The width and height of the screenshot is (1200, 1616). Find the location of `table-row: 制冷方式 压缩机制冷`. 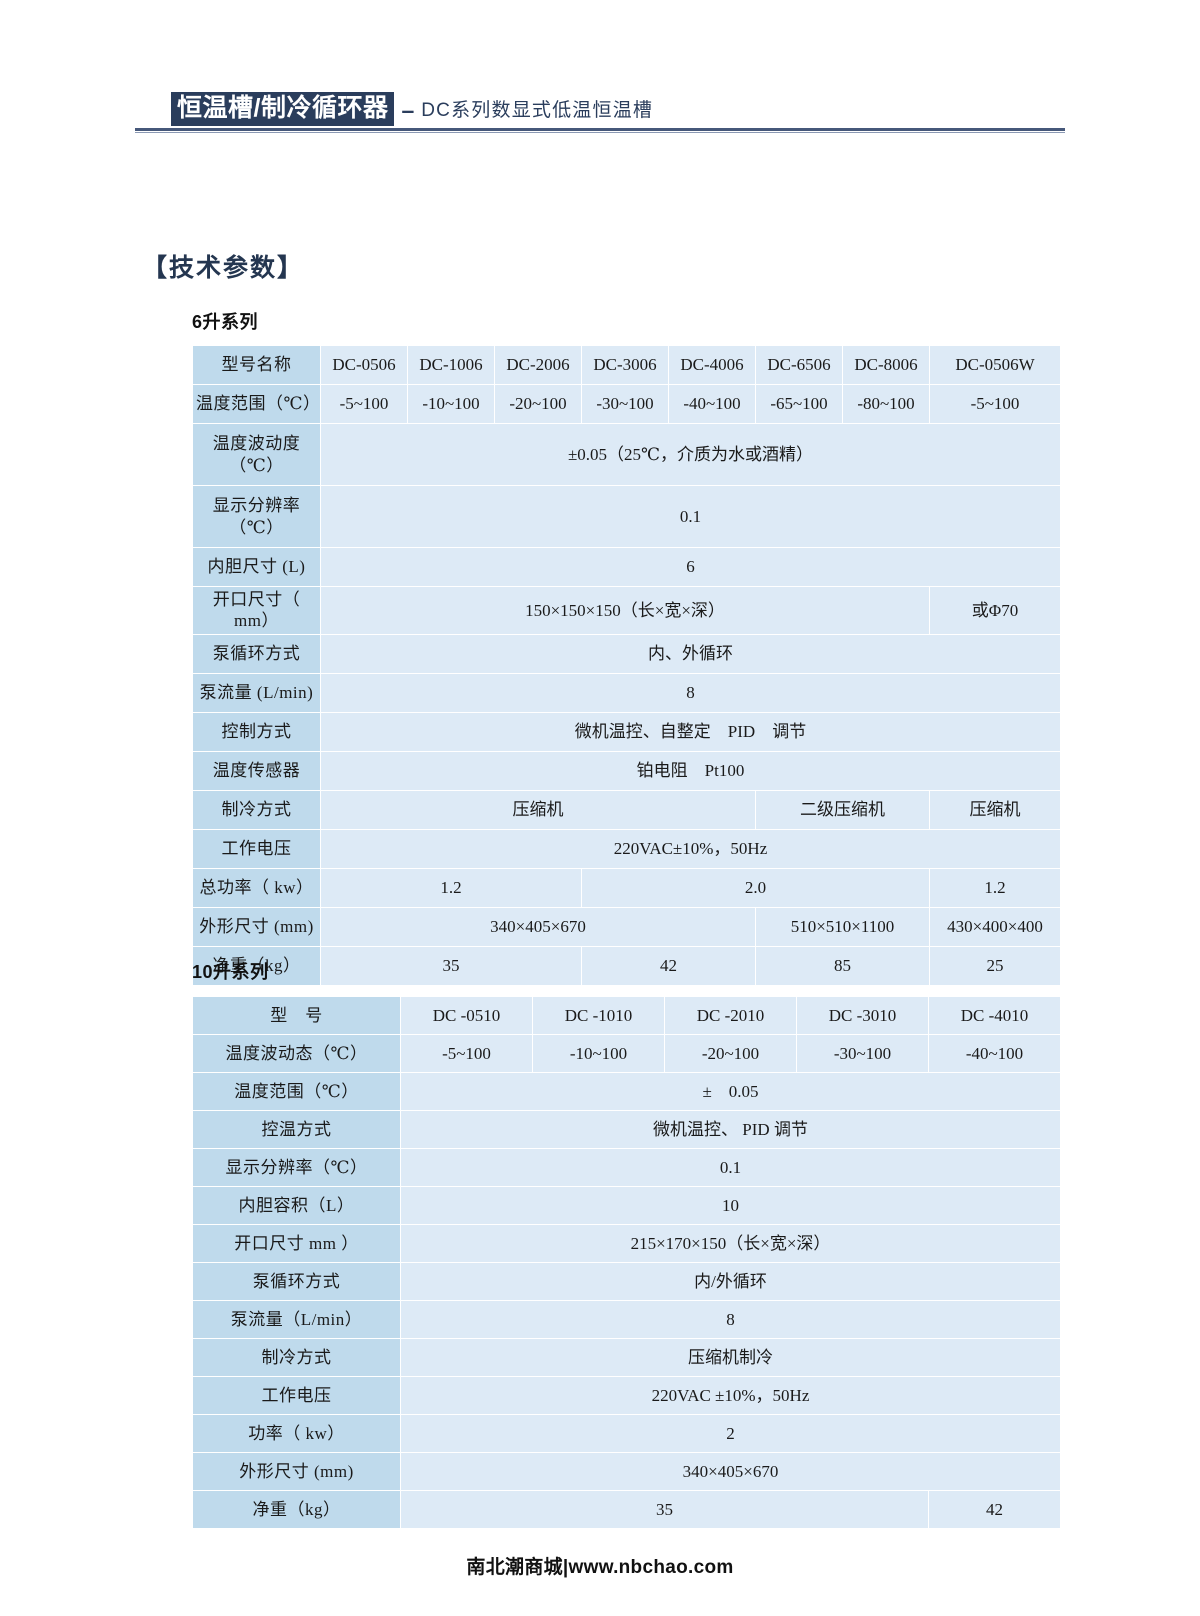

table-row: 制冷方式 压缩机制冷 is located at coordinates (626, 1357).